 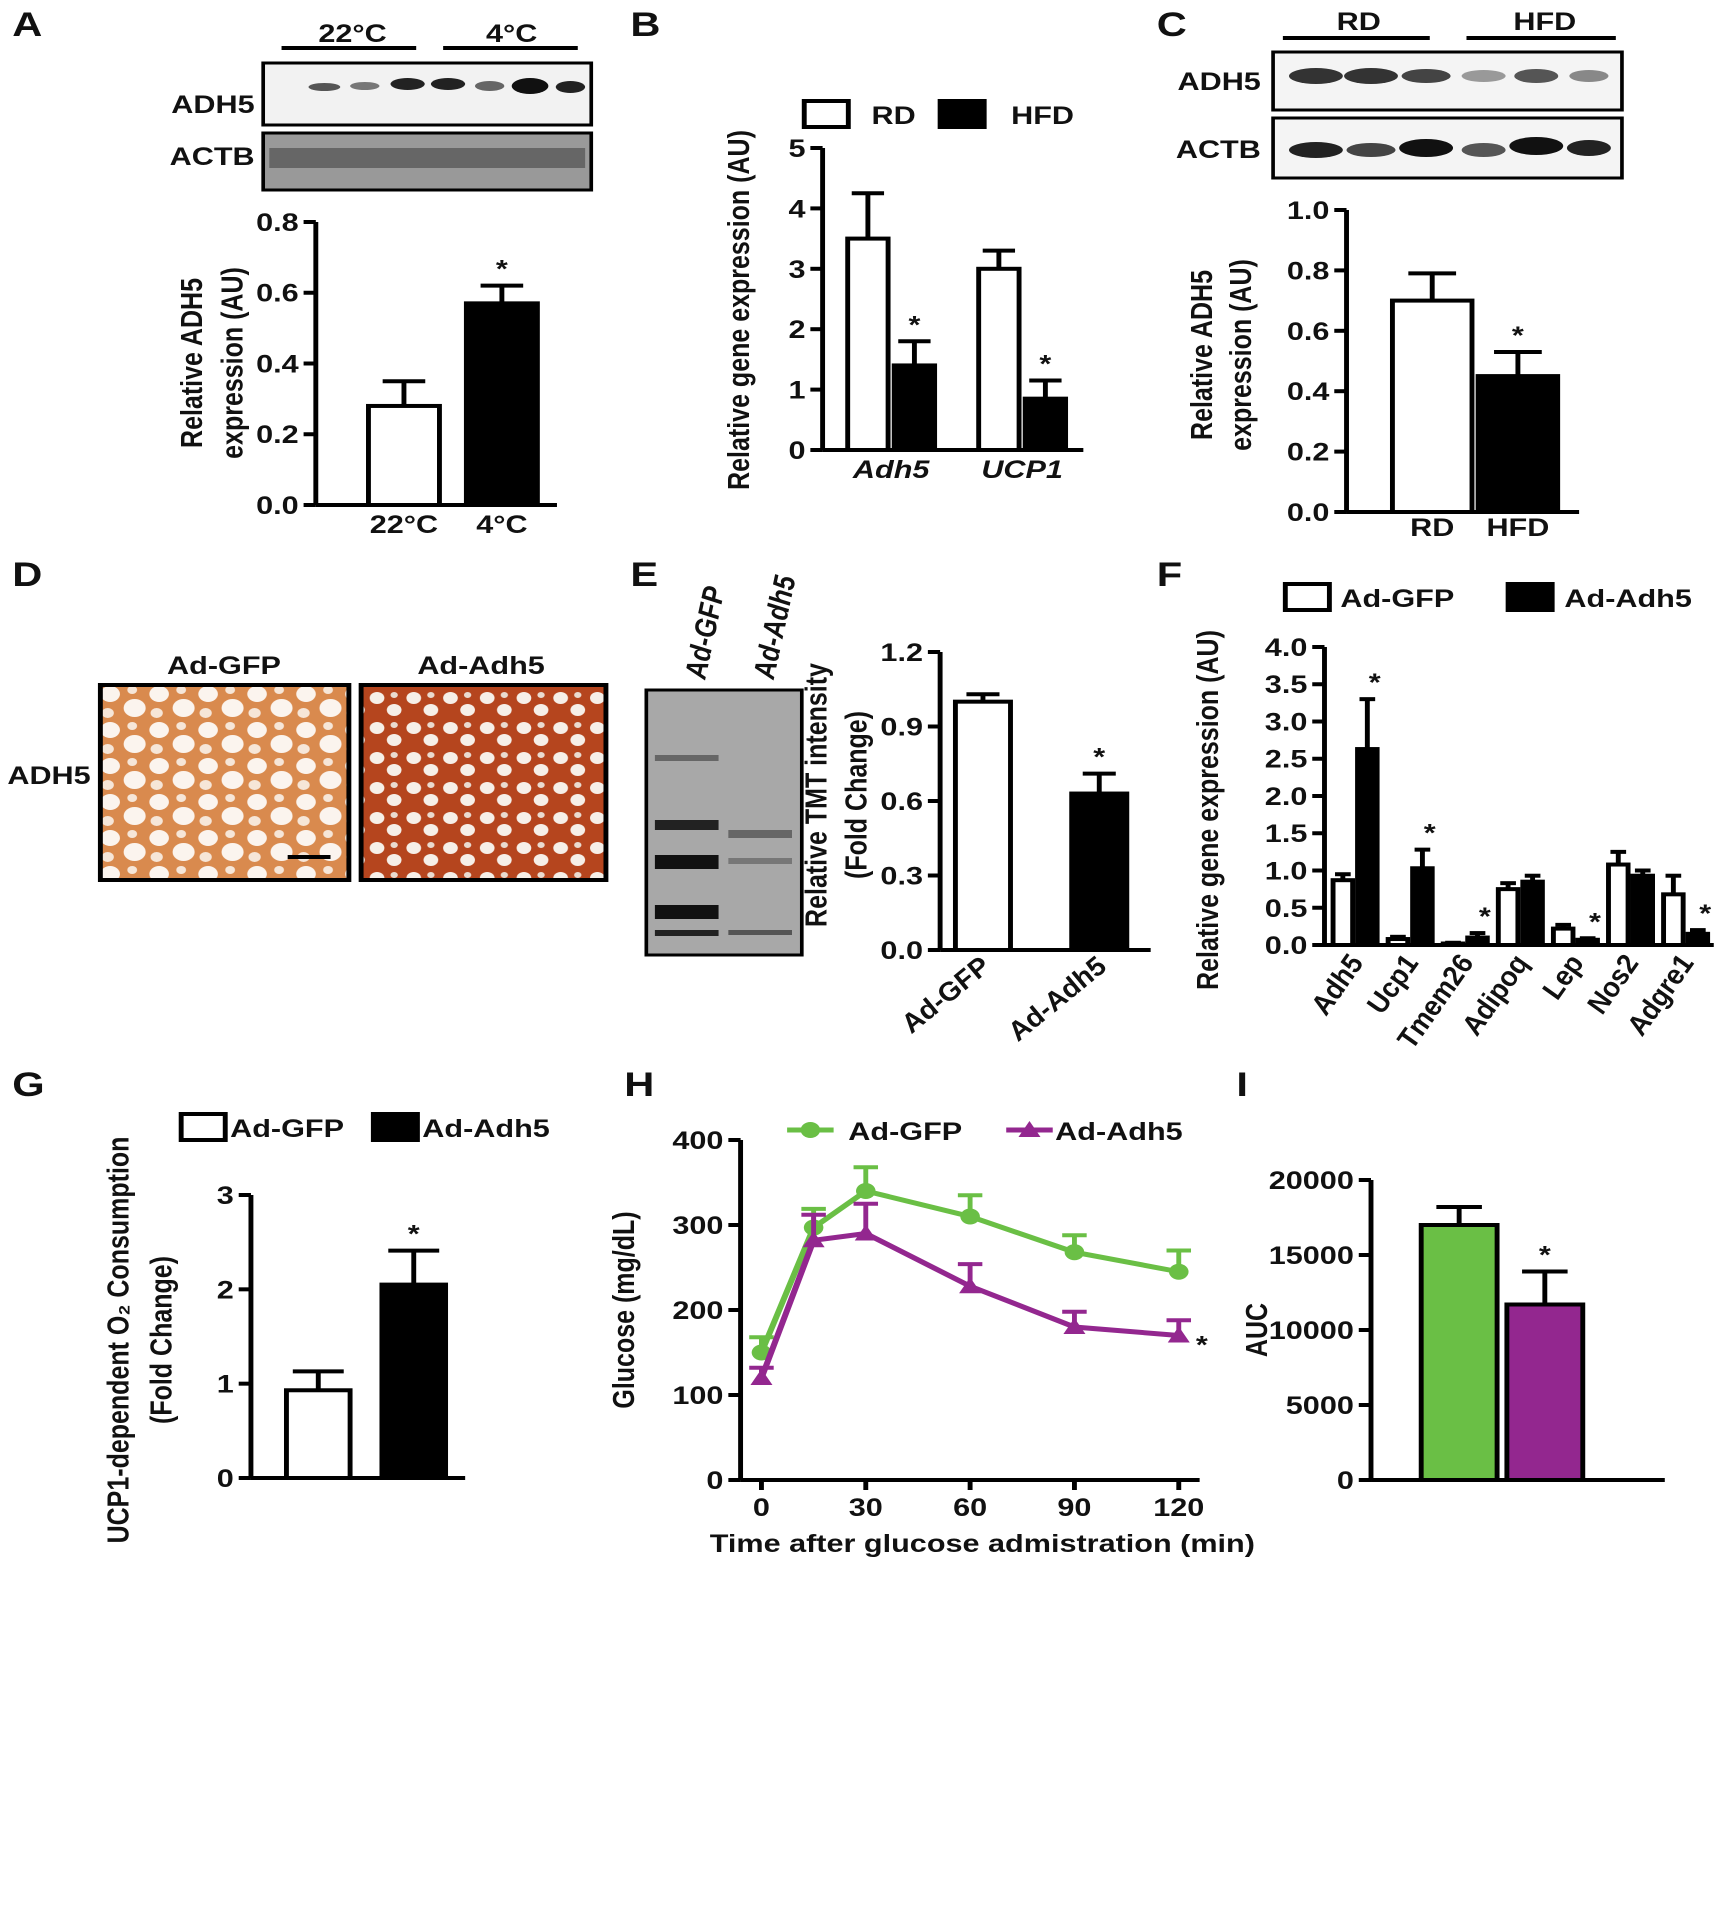 What do you see at coordinates (761, 1508) in the screenshot?
I see `x-tick-label: 0` at bounding box center [761, 1508].